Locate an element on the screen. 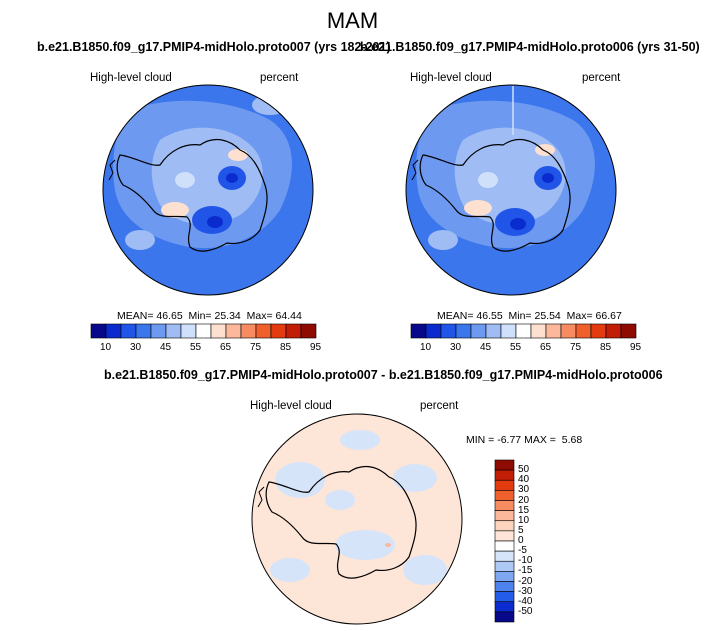  colorbar-right is located at coordinates (523, 331).